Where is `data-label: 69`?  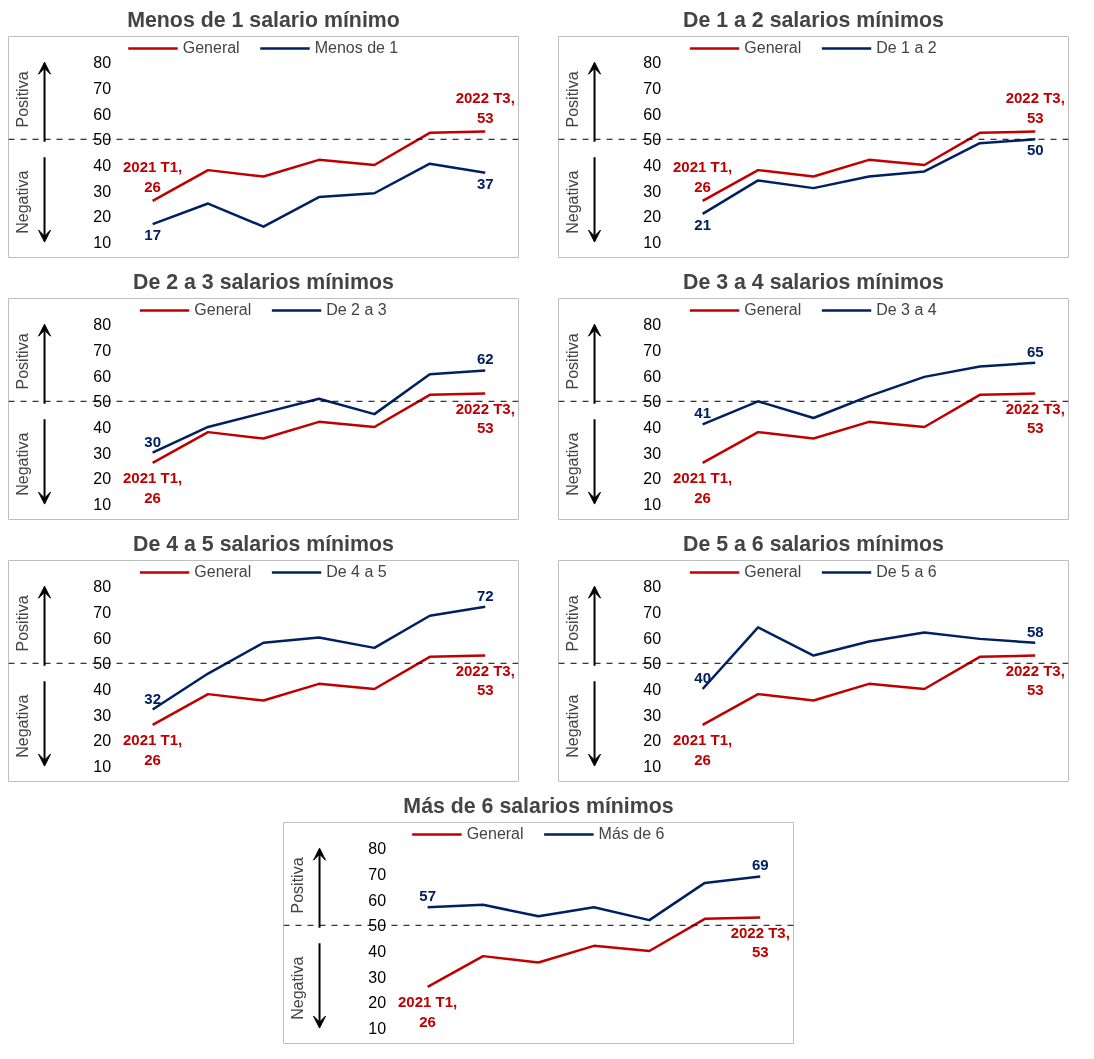 data-label: 69 is located at coordinates (760, 865).